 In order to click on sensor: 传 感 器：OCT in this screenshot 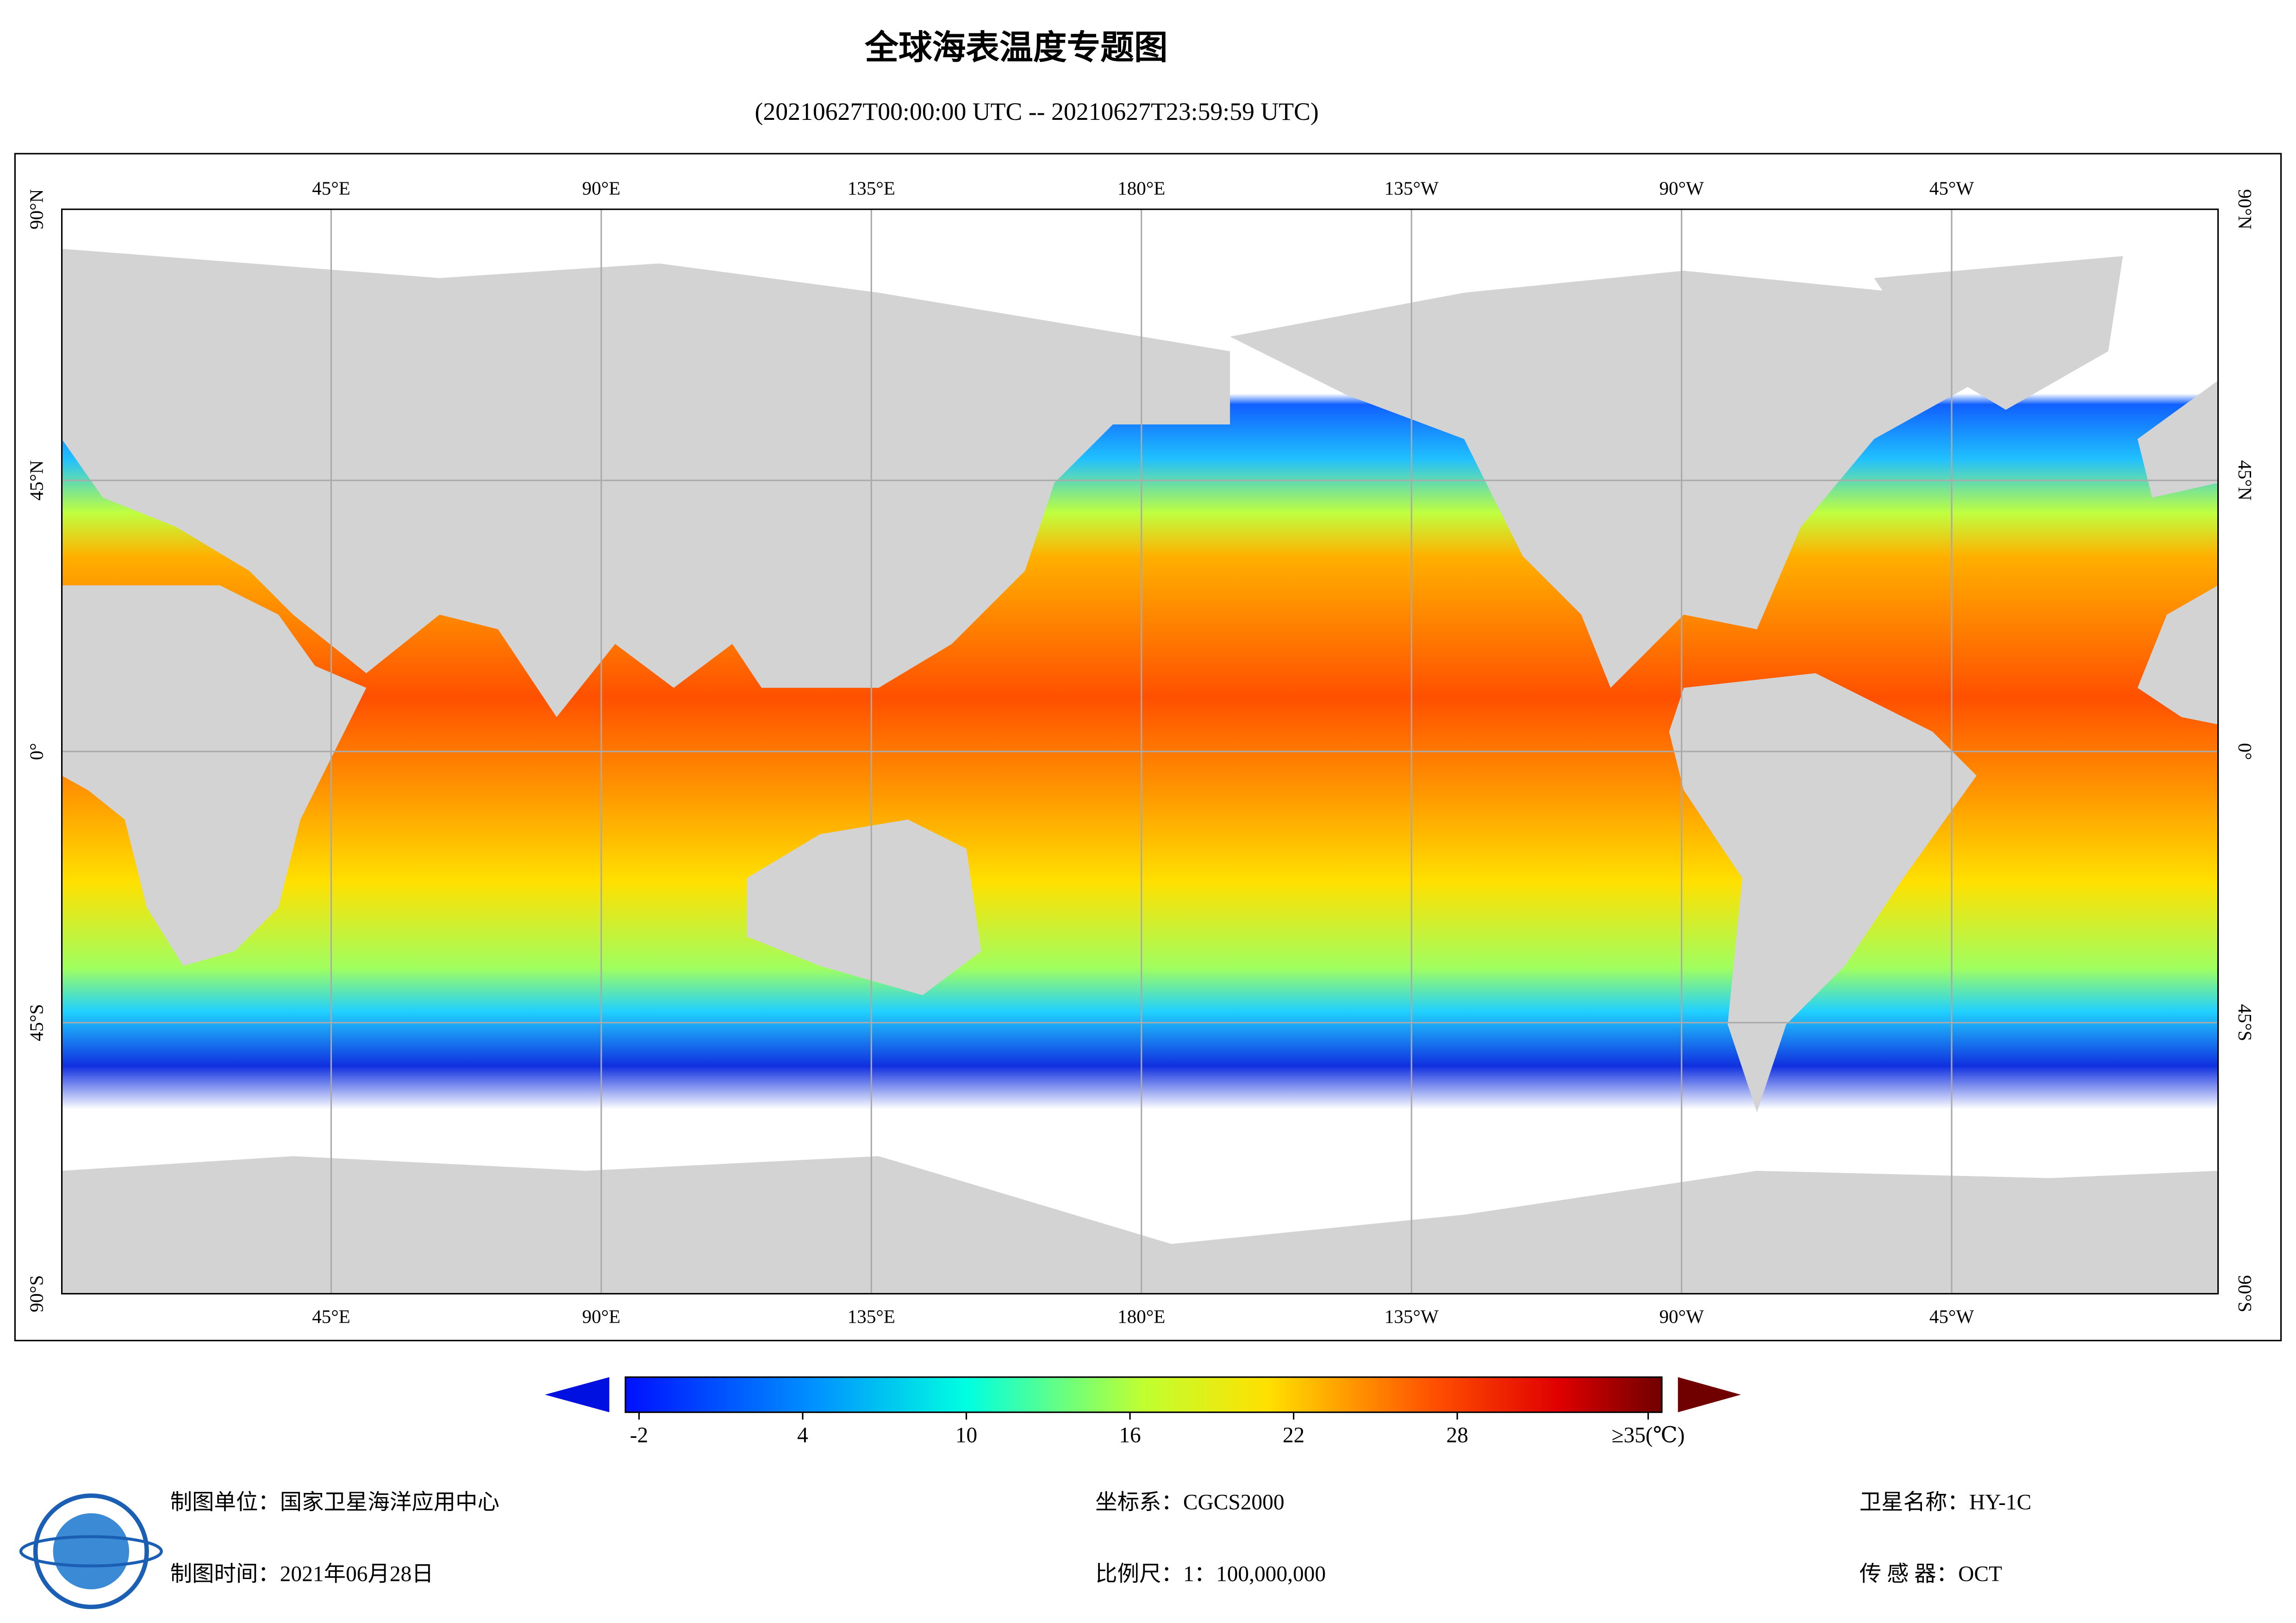, I will do `click(1930, 1574)`.